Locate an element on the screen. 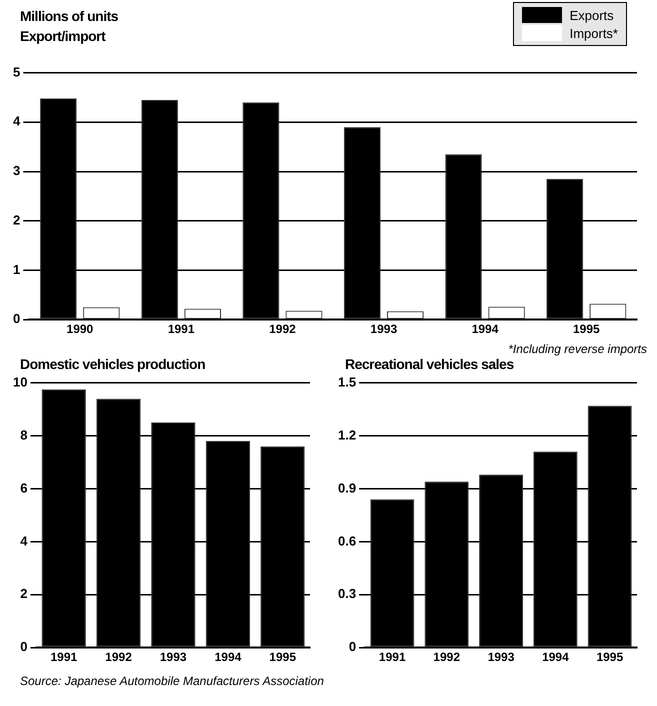 This screenshot has height=706, width=657. y-tick-label: 5 is located at coordinates (16, 72).